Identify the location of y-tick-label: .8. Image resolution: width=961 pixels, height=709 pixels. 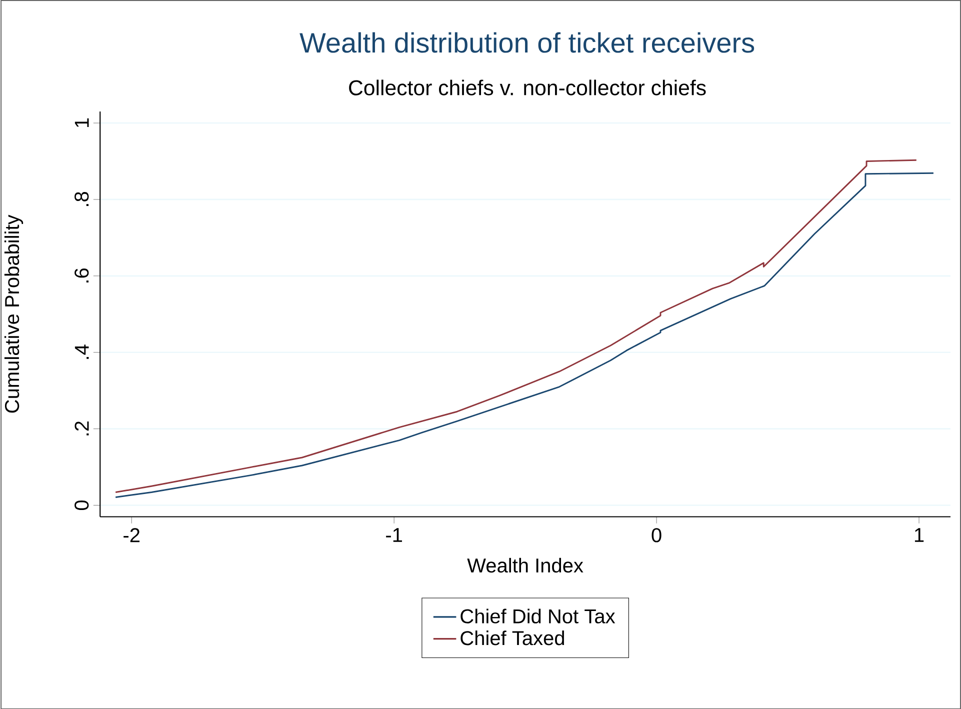
(81, 199).